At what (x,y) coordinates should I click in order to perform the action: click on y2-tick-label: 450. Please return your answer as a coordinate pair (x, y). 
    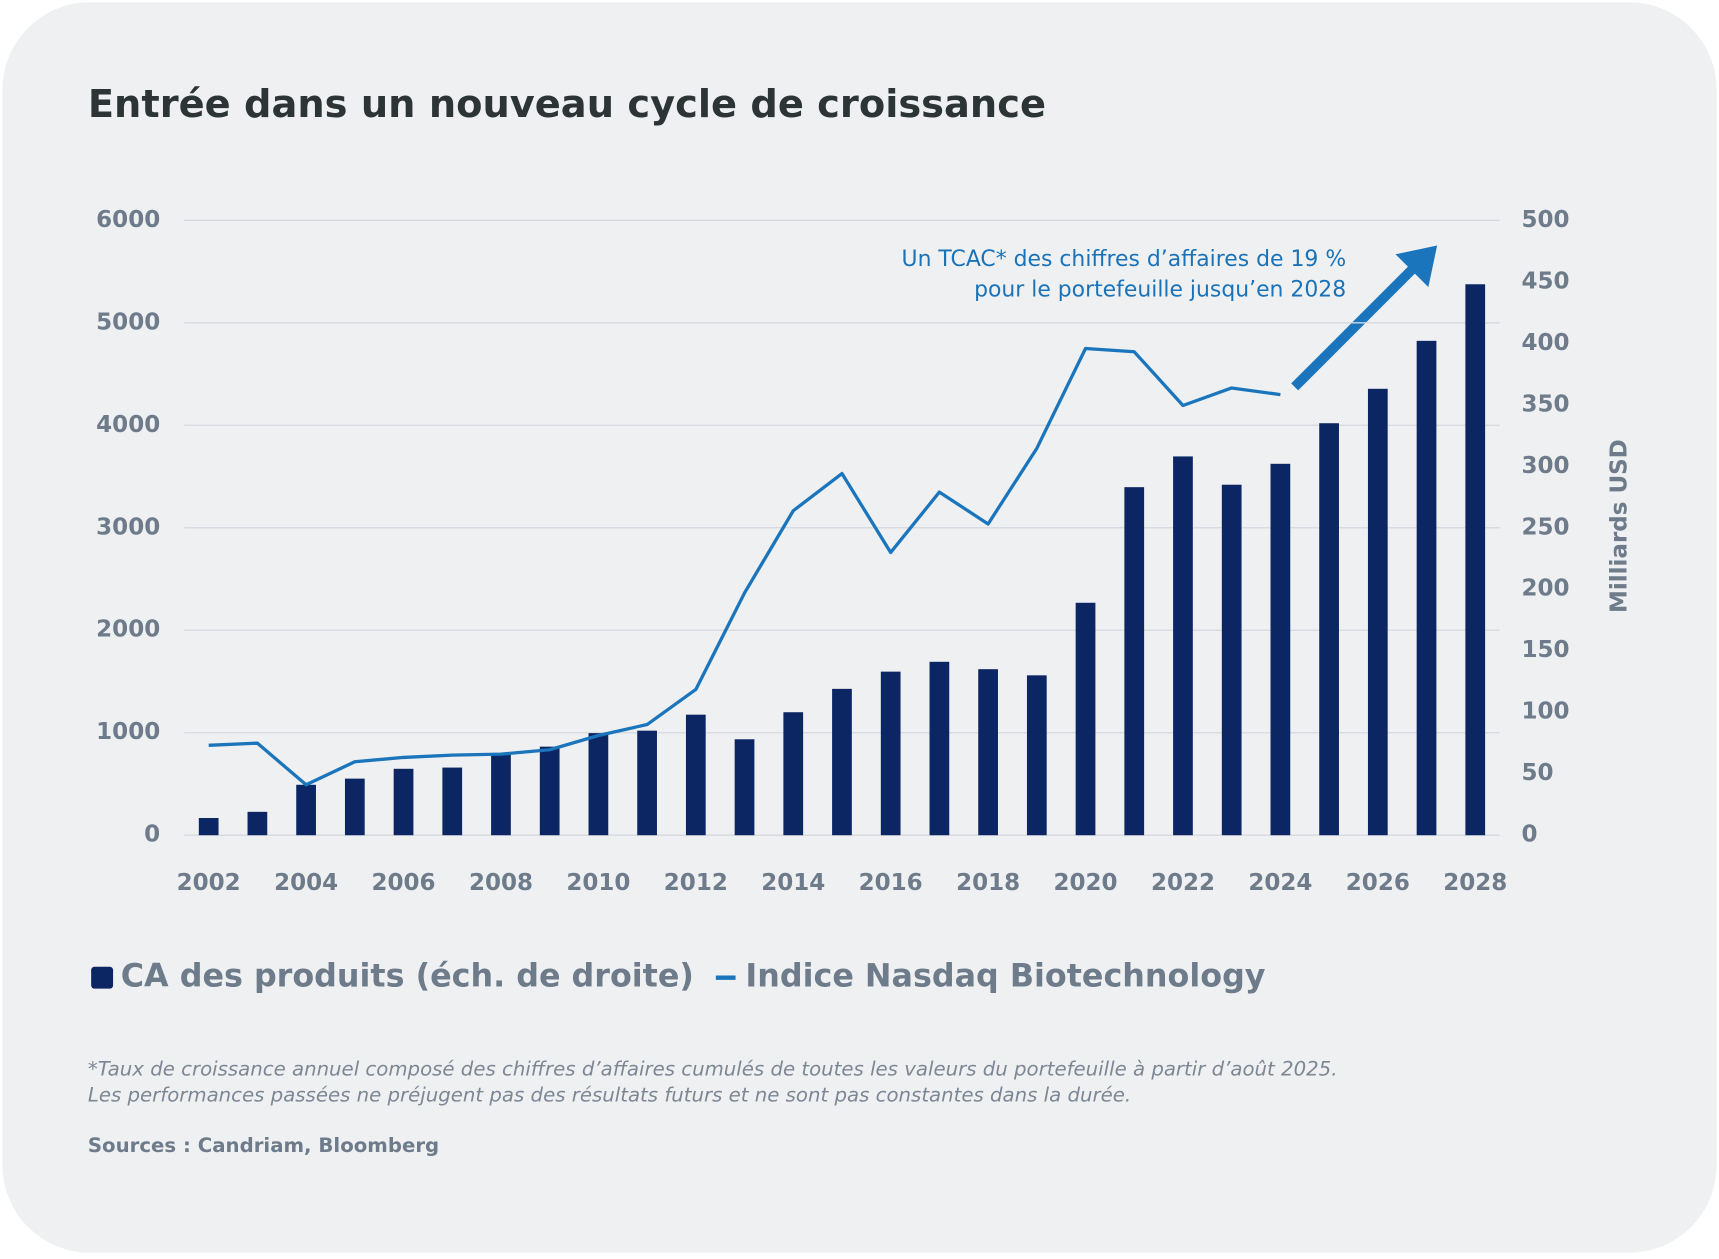
    Looking at the image, I should click on (1546, 281).